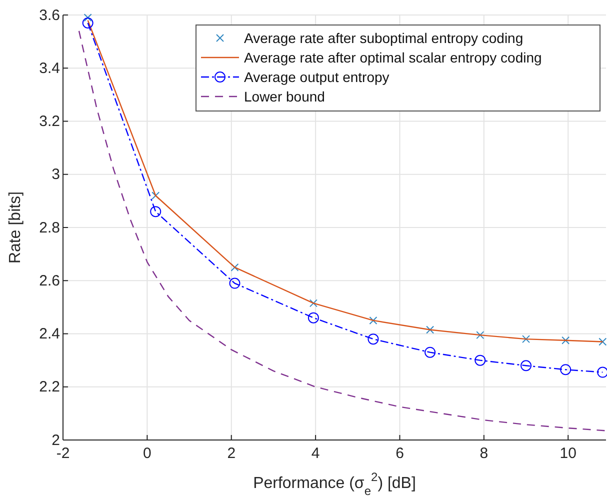  What do you see at coordinates (568, 453) in the screenshot?
I see `x-tick-label: 10` at bounding box center [568, 453].